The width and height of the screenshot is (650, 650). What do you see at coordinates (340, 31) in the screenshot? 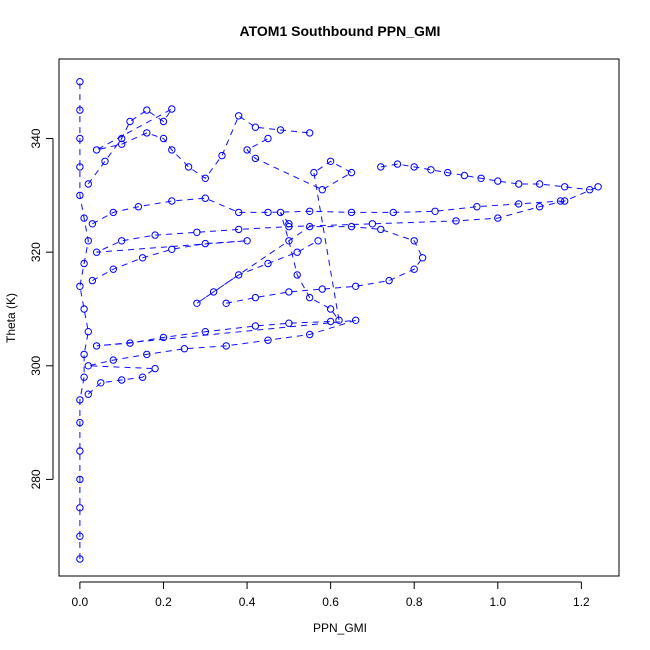
I see `chart-title: ATOM1 Southbound PPN_GMI` at bounding box center [340, 31].